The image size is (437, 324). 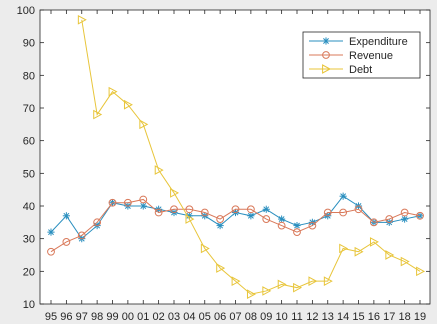 I want to click on x-tick-label: 06, so click(x=220, y=317).